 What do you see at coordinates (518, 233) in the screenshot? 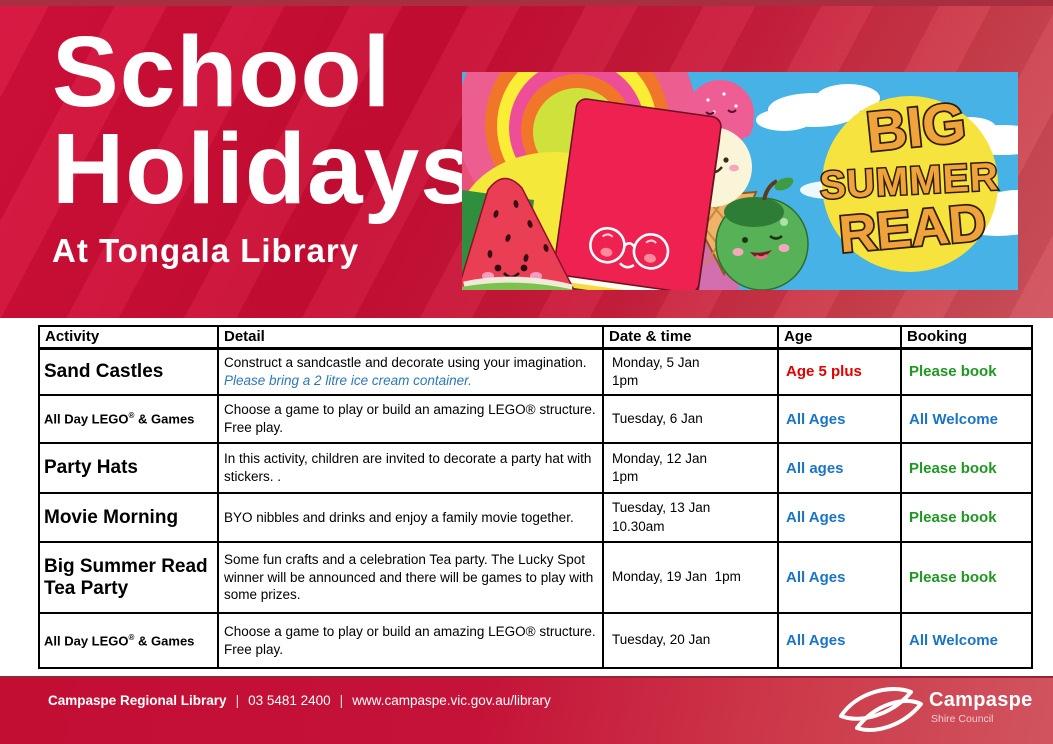
I see `watermelon-character` at bounding box center [518, 233].